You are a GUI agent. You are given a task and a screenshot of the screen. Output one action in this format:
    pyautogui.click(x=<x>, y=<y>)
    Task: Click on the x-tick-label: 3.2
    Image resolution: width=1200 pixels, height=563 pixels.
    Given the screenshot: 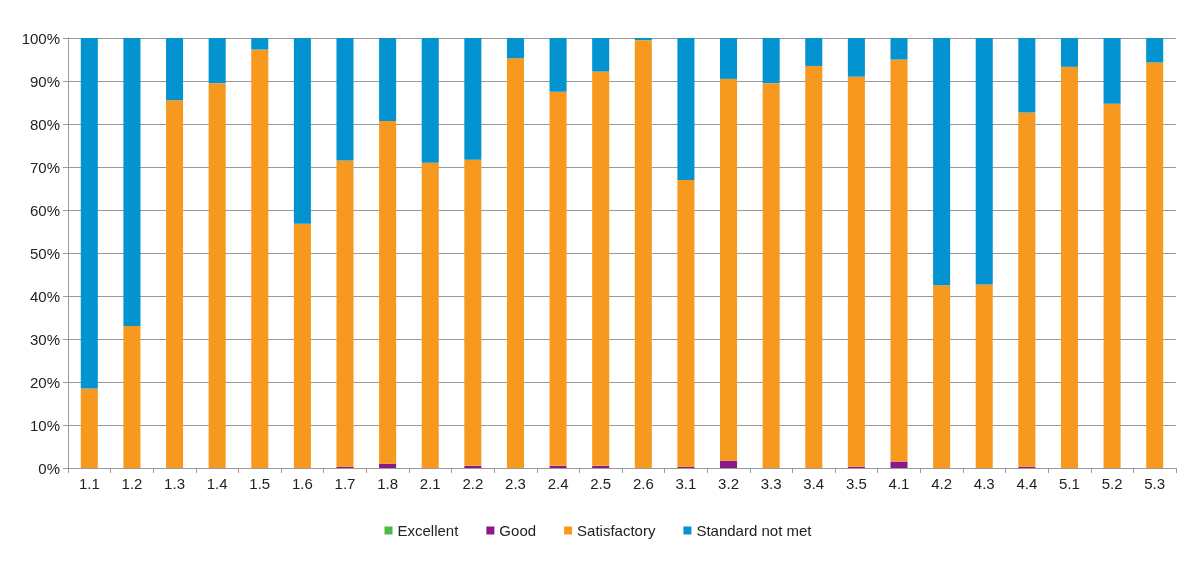 What is the action you would take?
    pyautogui.click(x=728, y=483)
    